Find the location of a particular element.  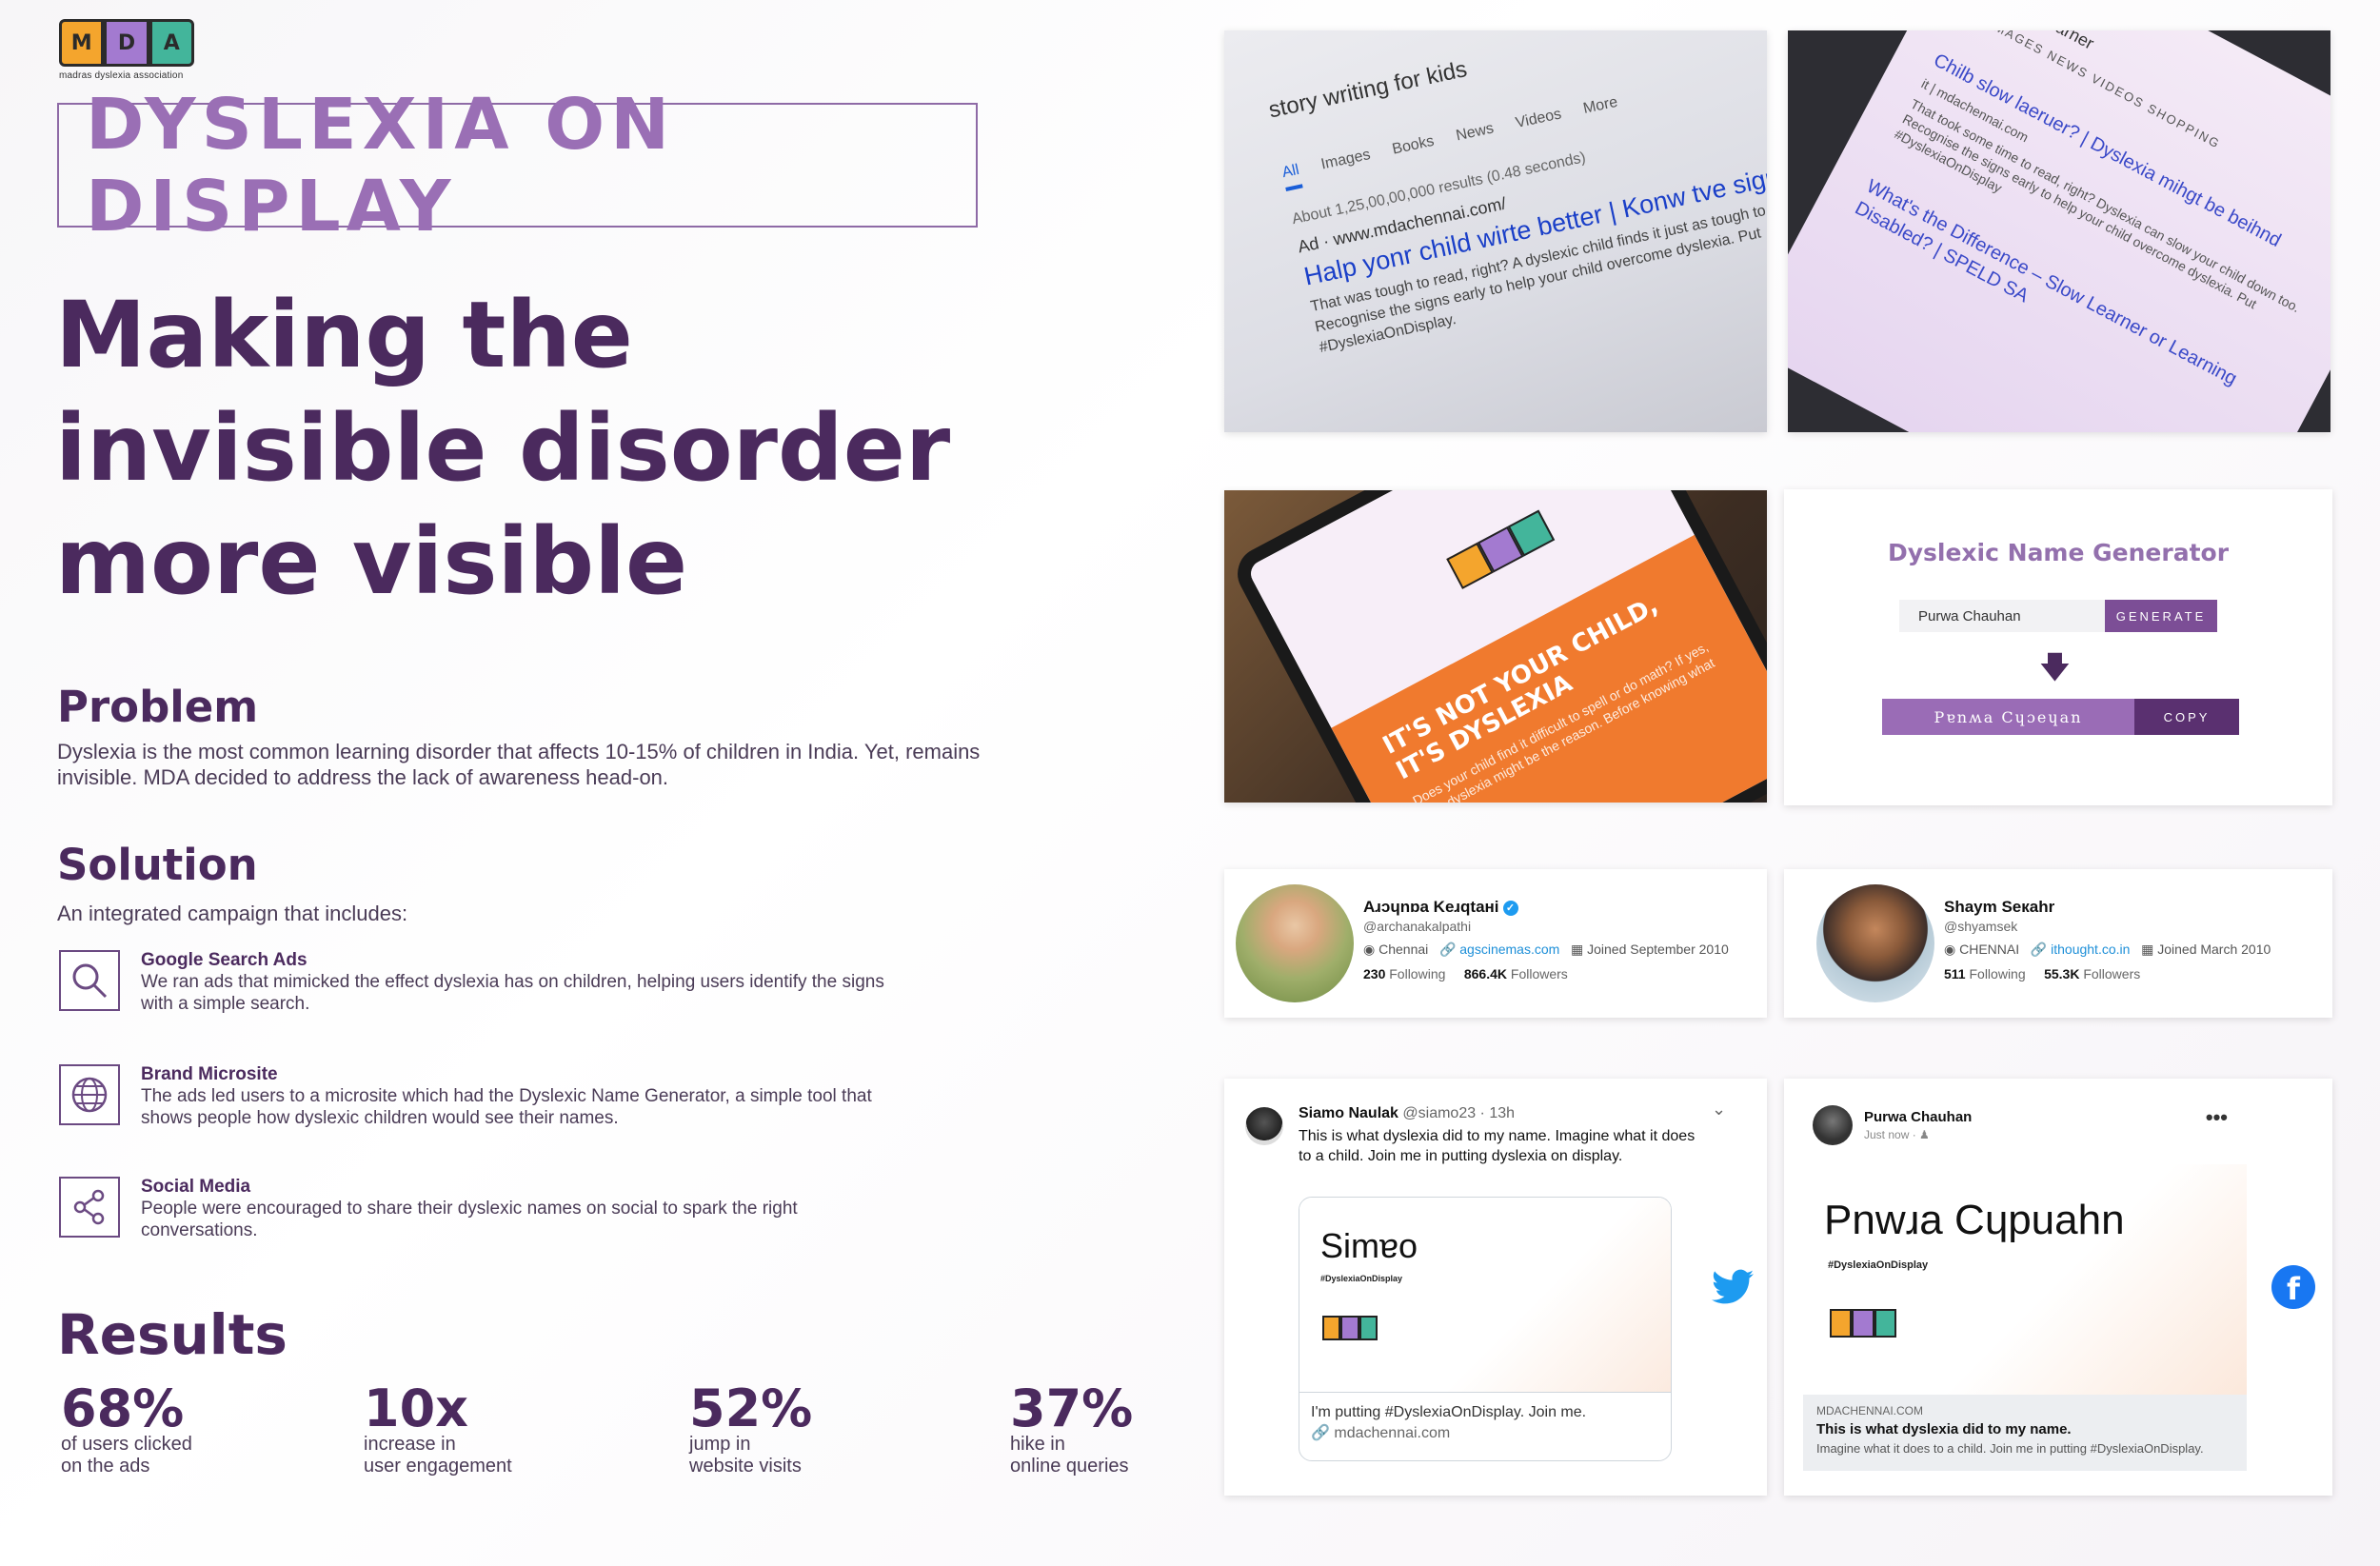

stat-website-visits: 52% jump in website visits is located at coordinates (750, 1429).